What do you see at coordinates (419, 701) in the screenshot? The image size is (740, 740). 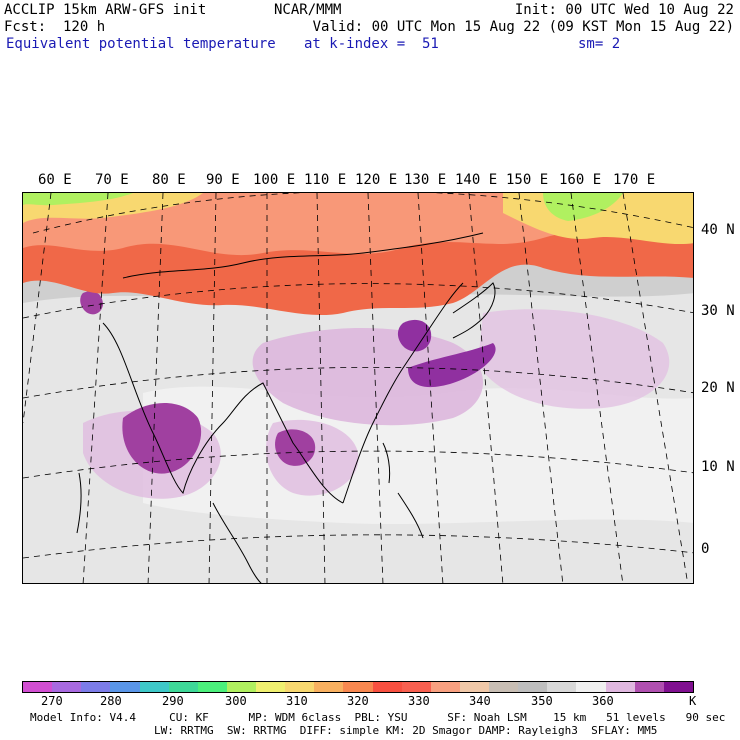 I see `colorbar-label: 330` at bounding box center [419, 701].